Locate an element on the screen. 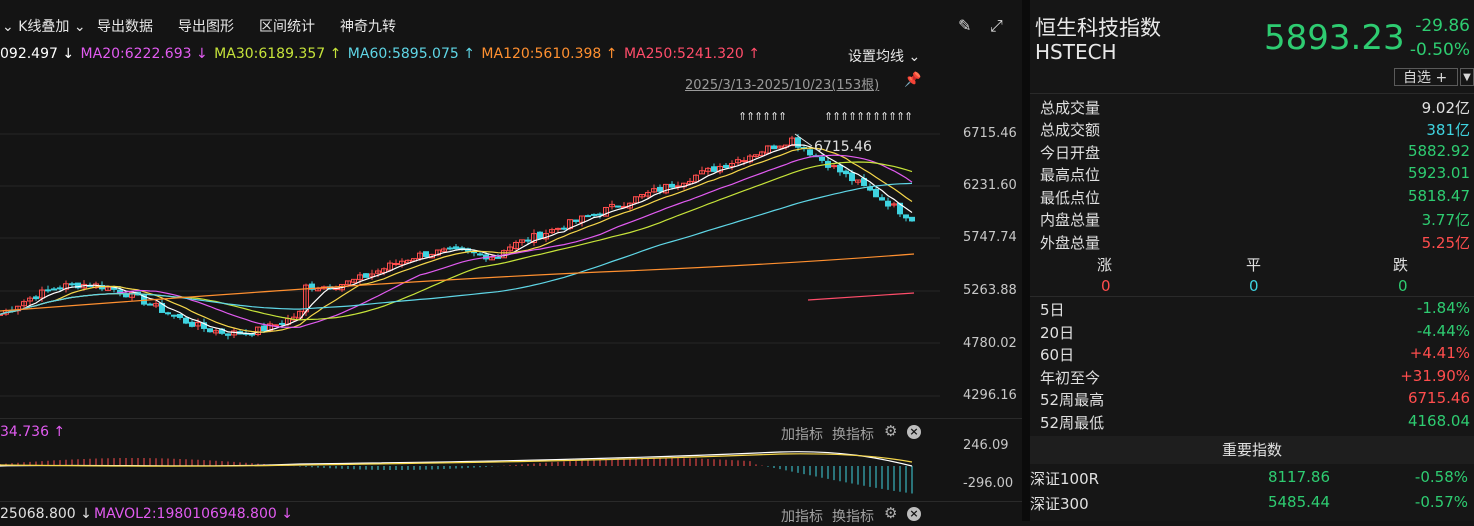 This screenshot has height=526, width=1474. index-row-price: 8117.86 is located at coordinates (1298, 477).